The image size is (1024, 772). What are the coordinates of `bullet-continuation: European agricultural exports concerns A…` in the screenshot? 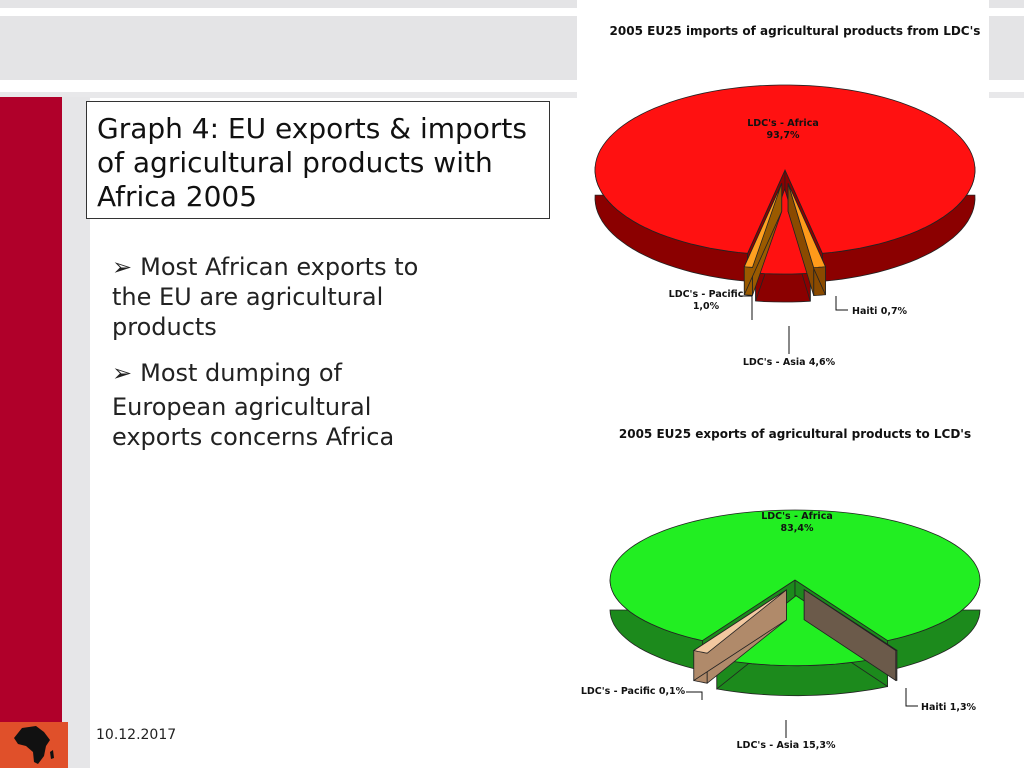 It's located at (253, 422).